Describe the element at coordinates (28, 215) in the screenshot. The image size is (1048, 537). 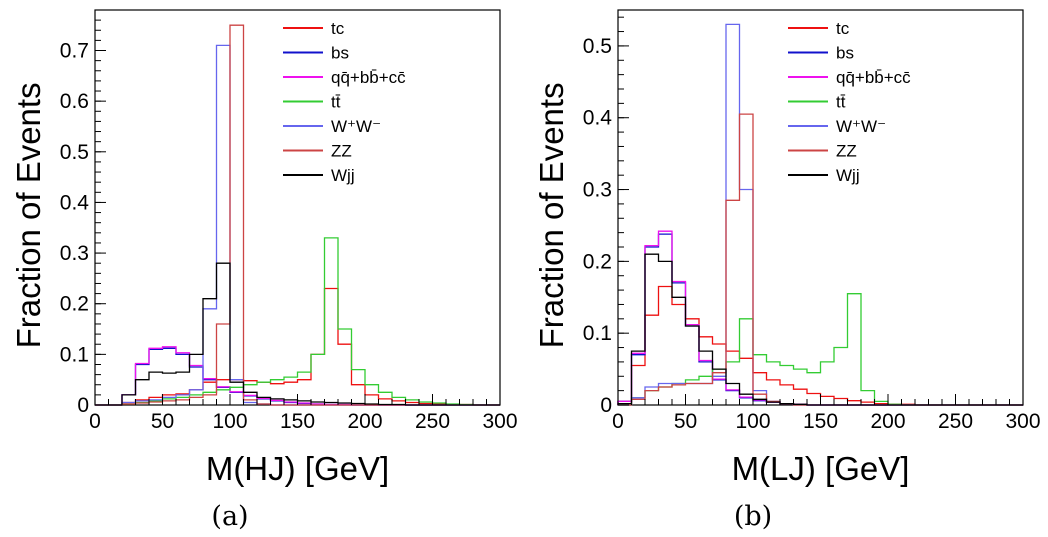
I see `y-axis-title-a: Fraction of Events` at that location.